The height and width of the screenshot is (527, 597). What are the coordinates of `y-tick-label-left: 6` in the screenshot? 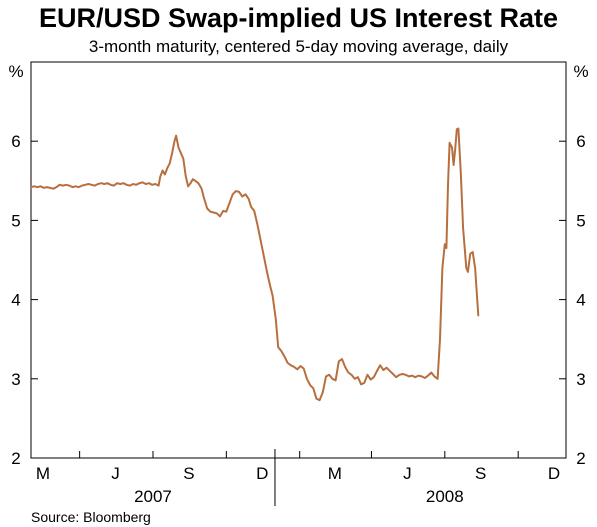 It's located at (15, 141).